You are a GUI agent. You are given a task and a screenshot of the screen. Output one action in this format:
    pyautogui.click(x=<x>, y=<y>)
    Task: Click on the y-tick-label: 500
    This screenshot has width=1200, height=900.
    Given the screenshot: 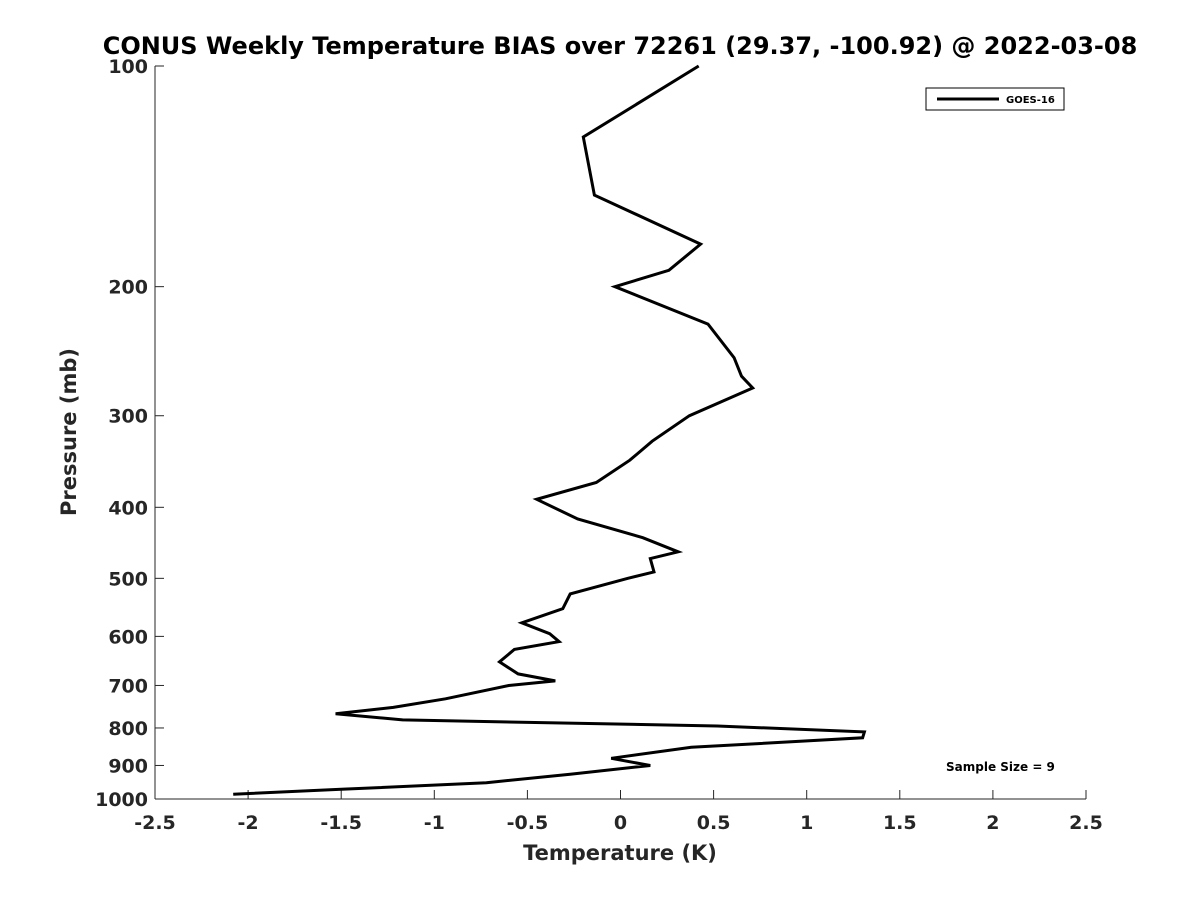 What is the action you would take?
    pyautogui.click(x=128, y=579)
    